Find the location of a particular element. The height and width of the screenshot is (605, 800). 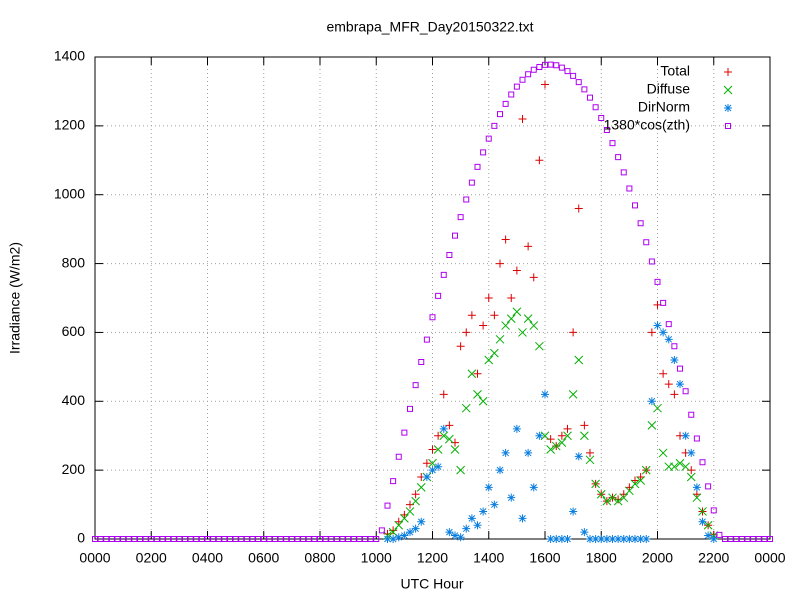

x-tick-label: 0000 is located at coordinates (769, 558).